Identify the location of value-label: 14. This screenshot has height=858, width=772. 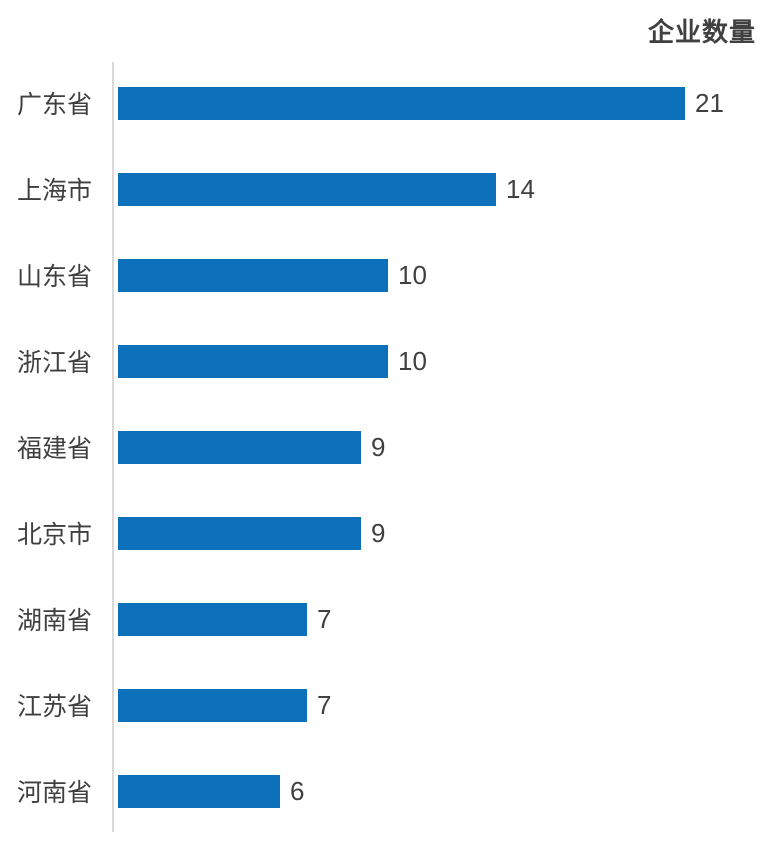
(520, 188).